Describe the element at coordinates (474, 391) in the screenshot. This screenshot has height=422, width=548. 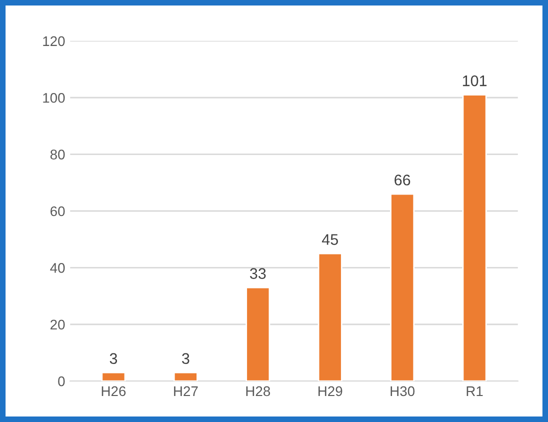
I see `x-tick-label: R1` at that location.